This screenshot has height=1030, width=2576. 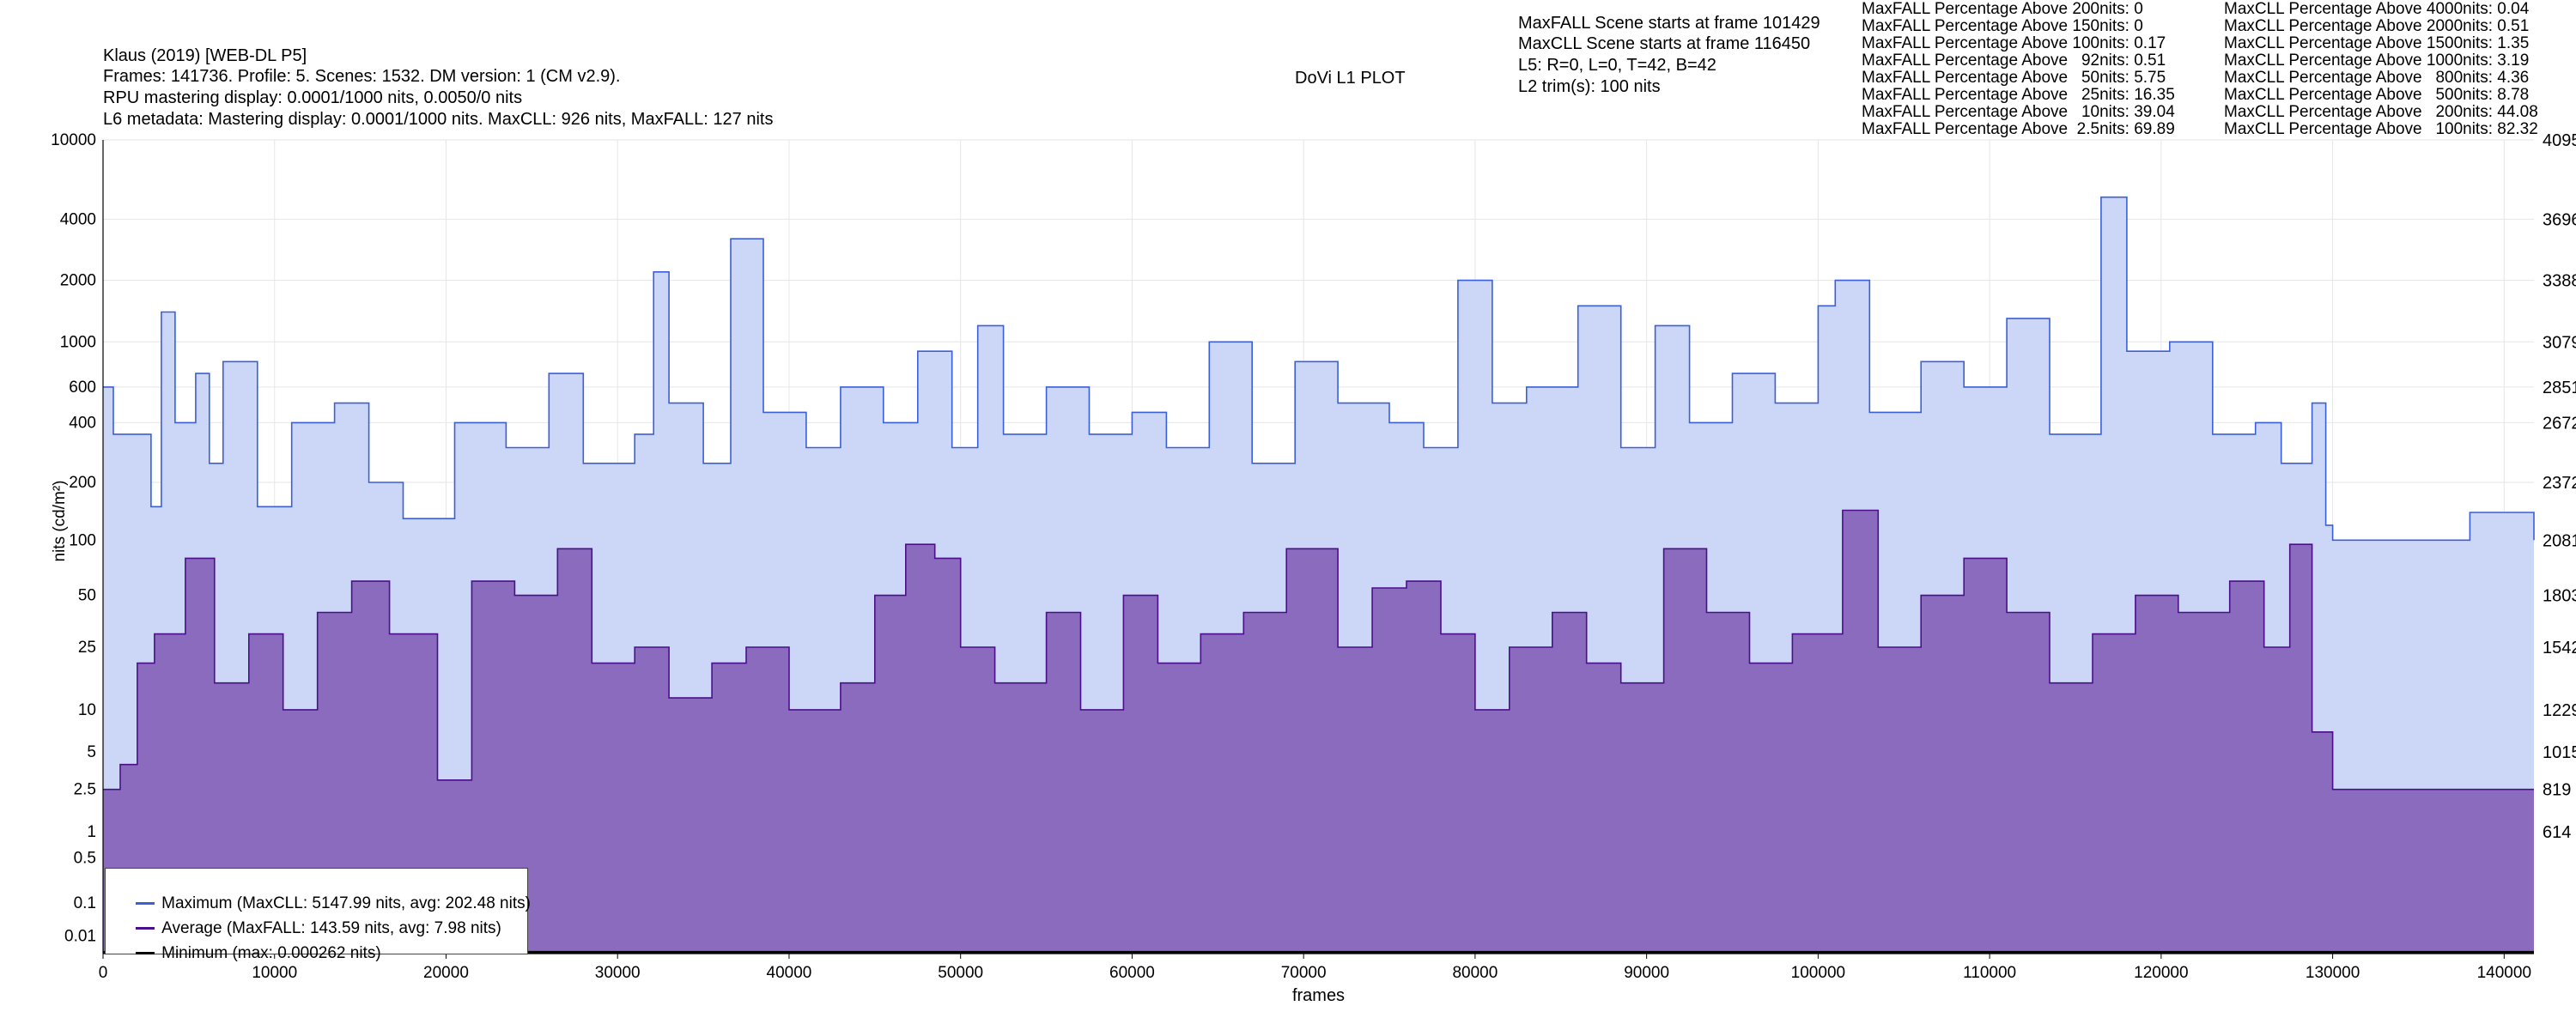 What do you see at coordinates (2559, 140) in the screenshot?
I see `y2-tick-label: 4095` at bounding box center [2559, 140].